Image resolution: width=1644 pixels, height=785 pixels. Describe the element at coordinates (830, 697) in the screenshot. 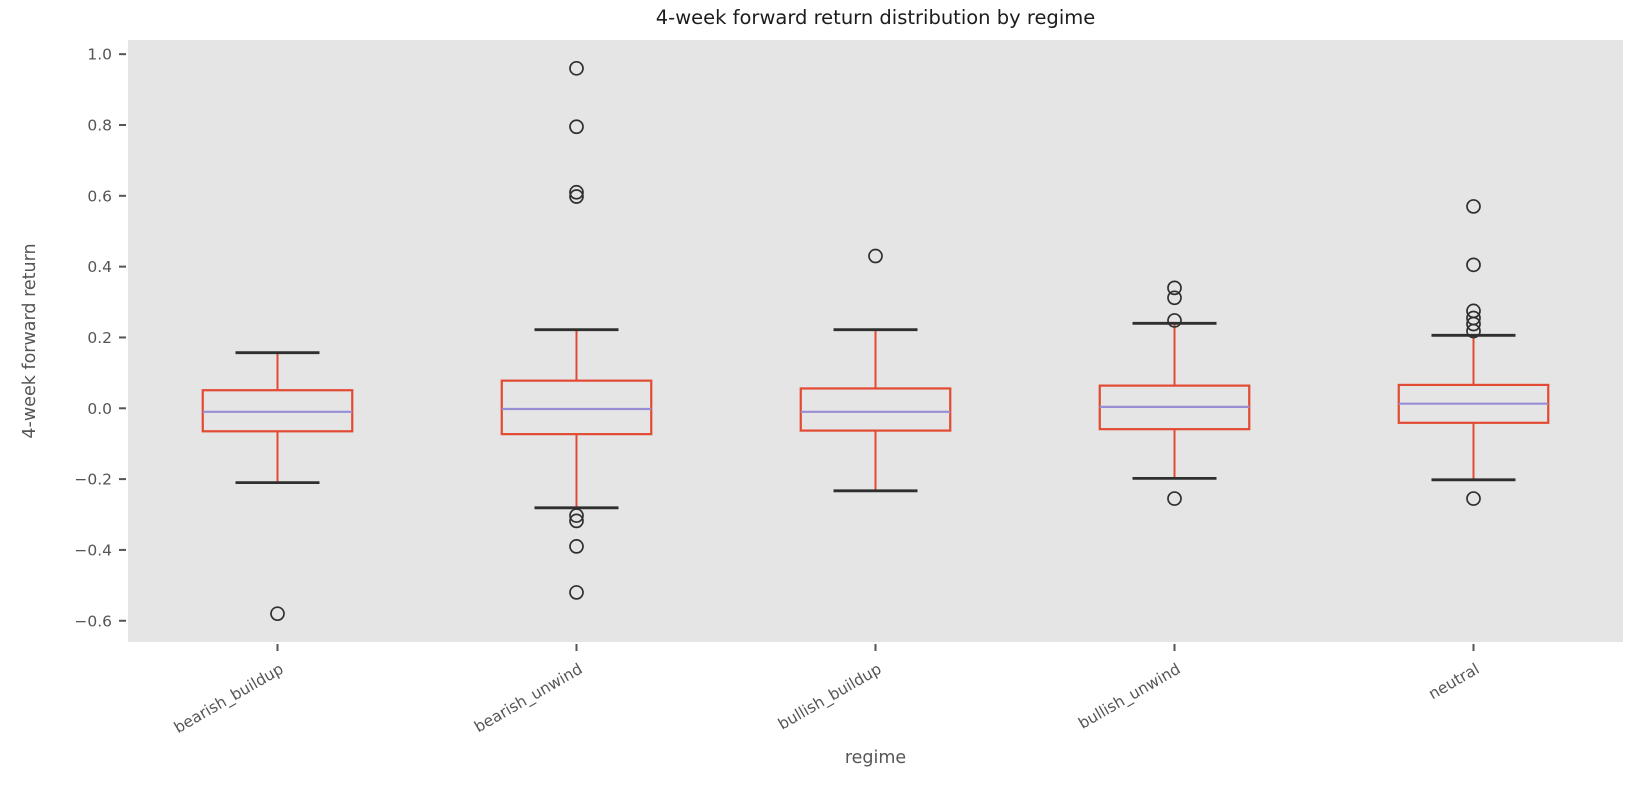

I see `x-tick-label: bullish_buildup` at that location.